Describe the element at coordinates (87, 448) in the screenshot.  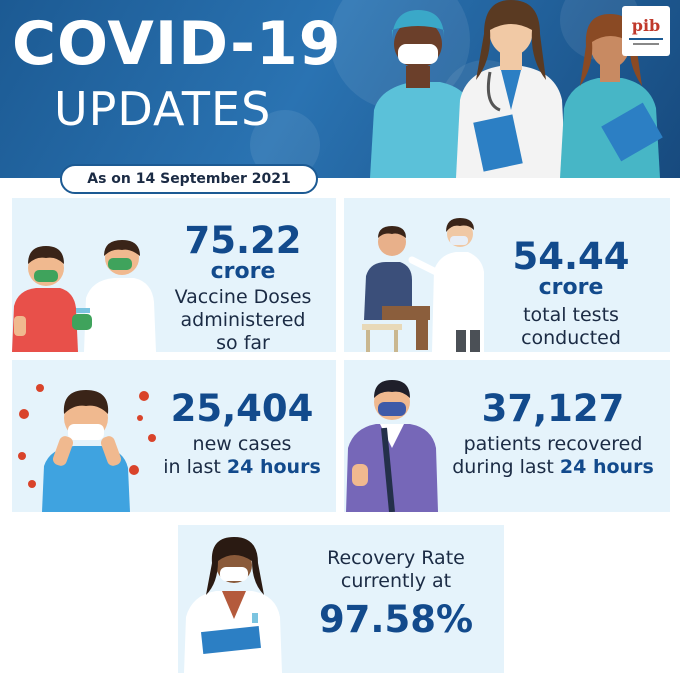
I see `sick-person-illustration` at that location.